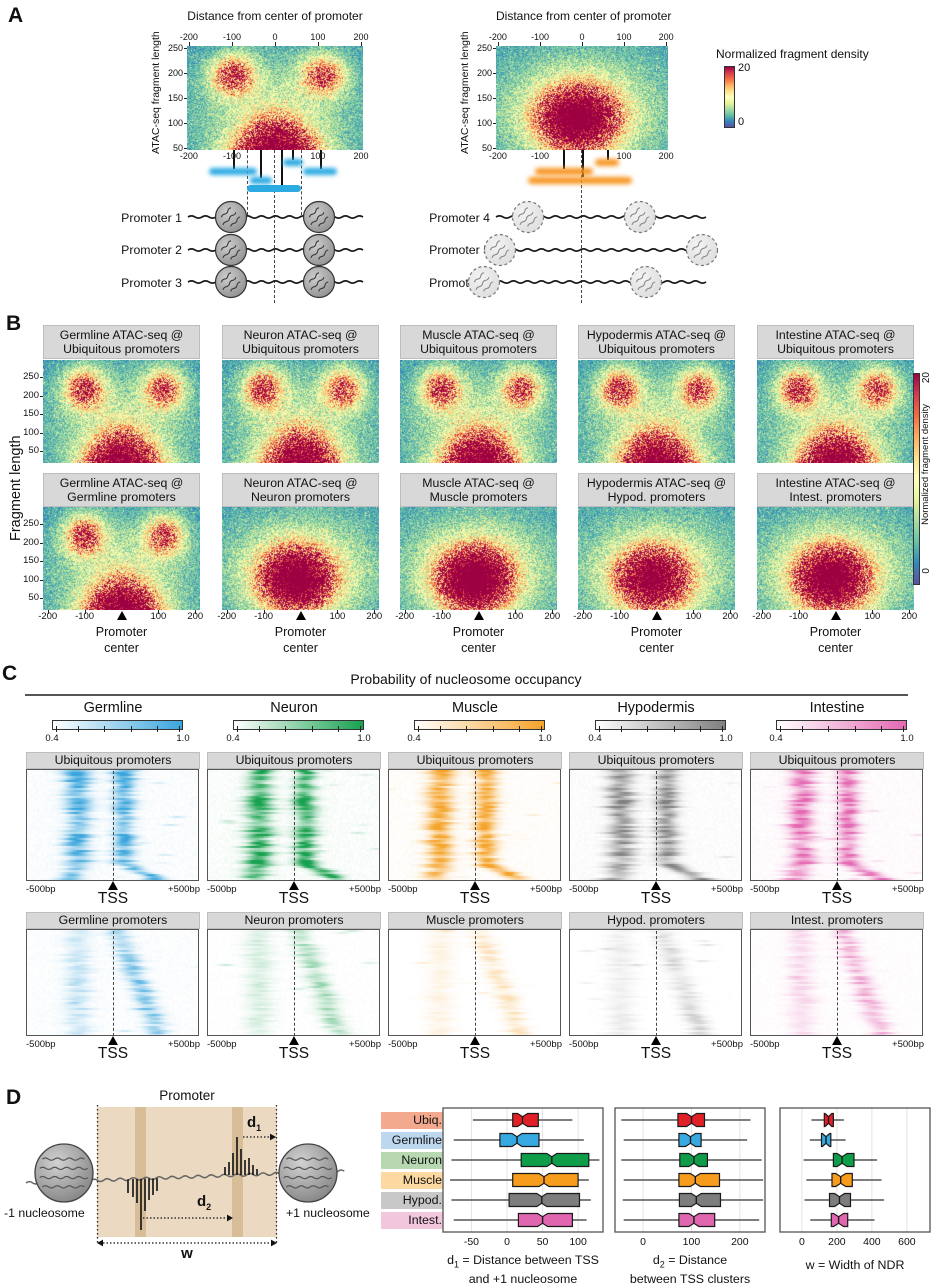 This screenshot has width=933, height=1287. Describe the element at coordinates (254, 1123) in the screenshot. I see `d1-label: d1` at that location.